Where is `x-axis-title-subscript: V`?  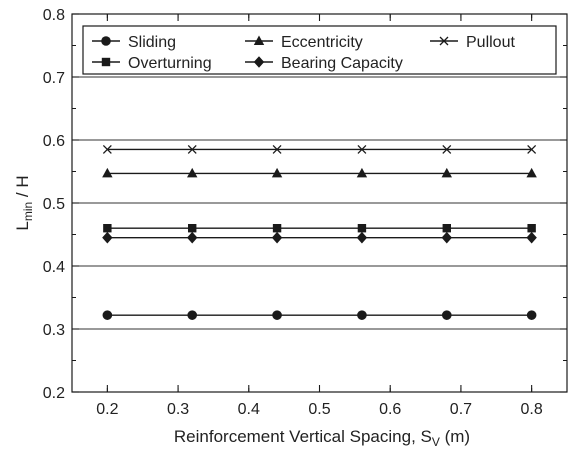 x-axis-title-subscript: V is located at coordinates (436, 442).